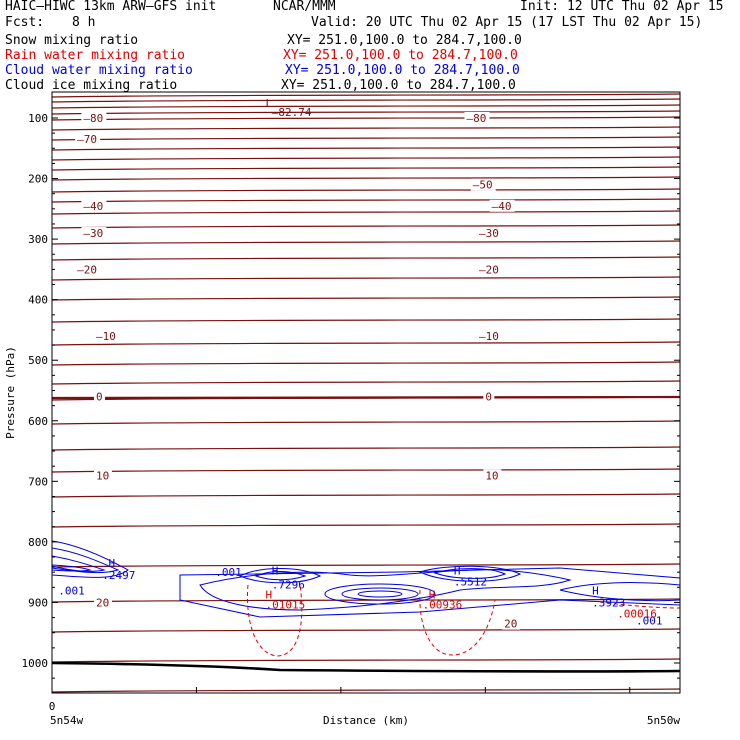  Describe the element at coordinates (111, 7) in the screenshot. I see `model-title: HAIC–HIWC 13km ARW–GFS init` at that location.